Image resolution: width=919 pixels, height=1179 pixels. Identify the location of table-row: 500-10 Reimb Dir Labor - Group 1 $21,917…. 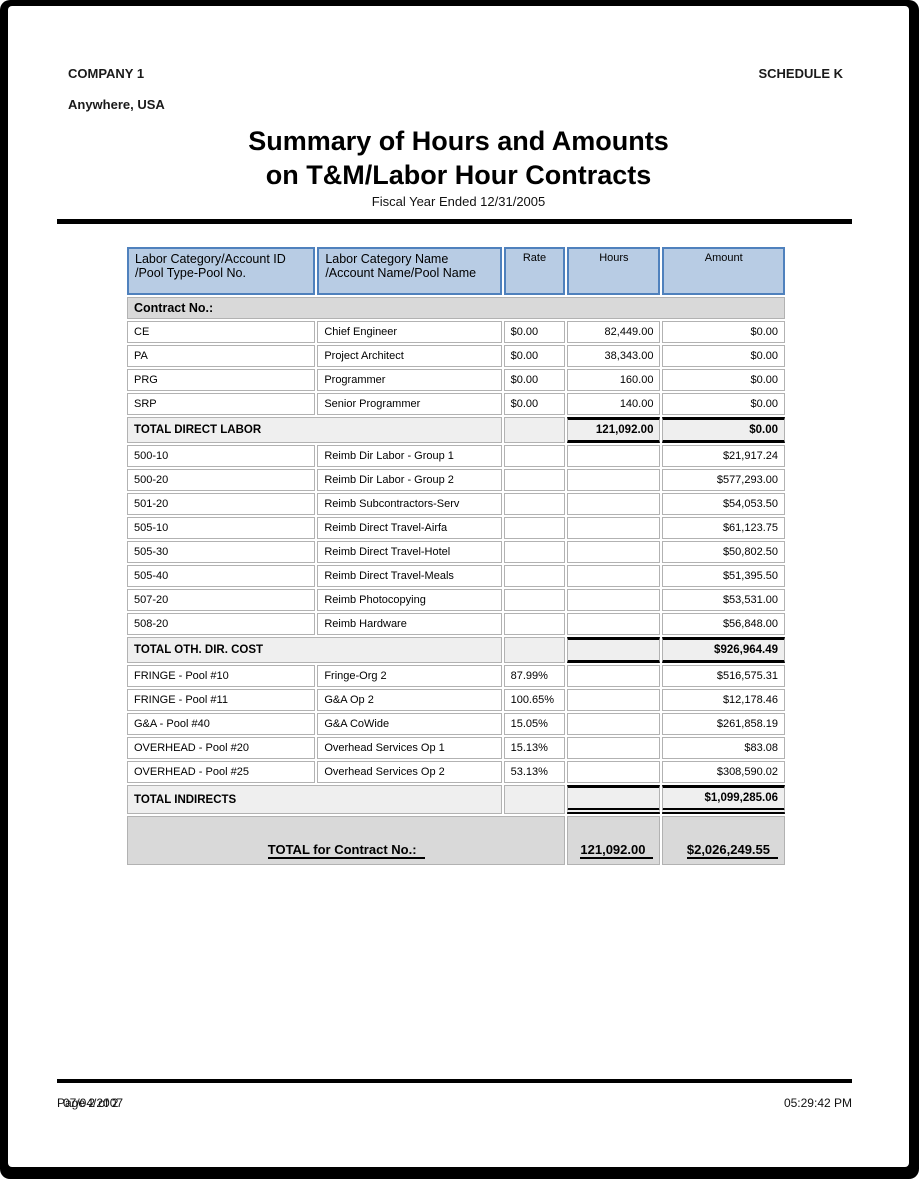
(456, 456).